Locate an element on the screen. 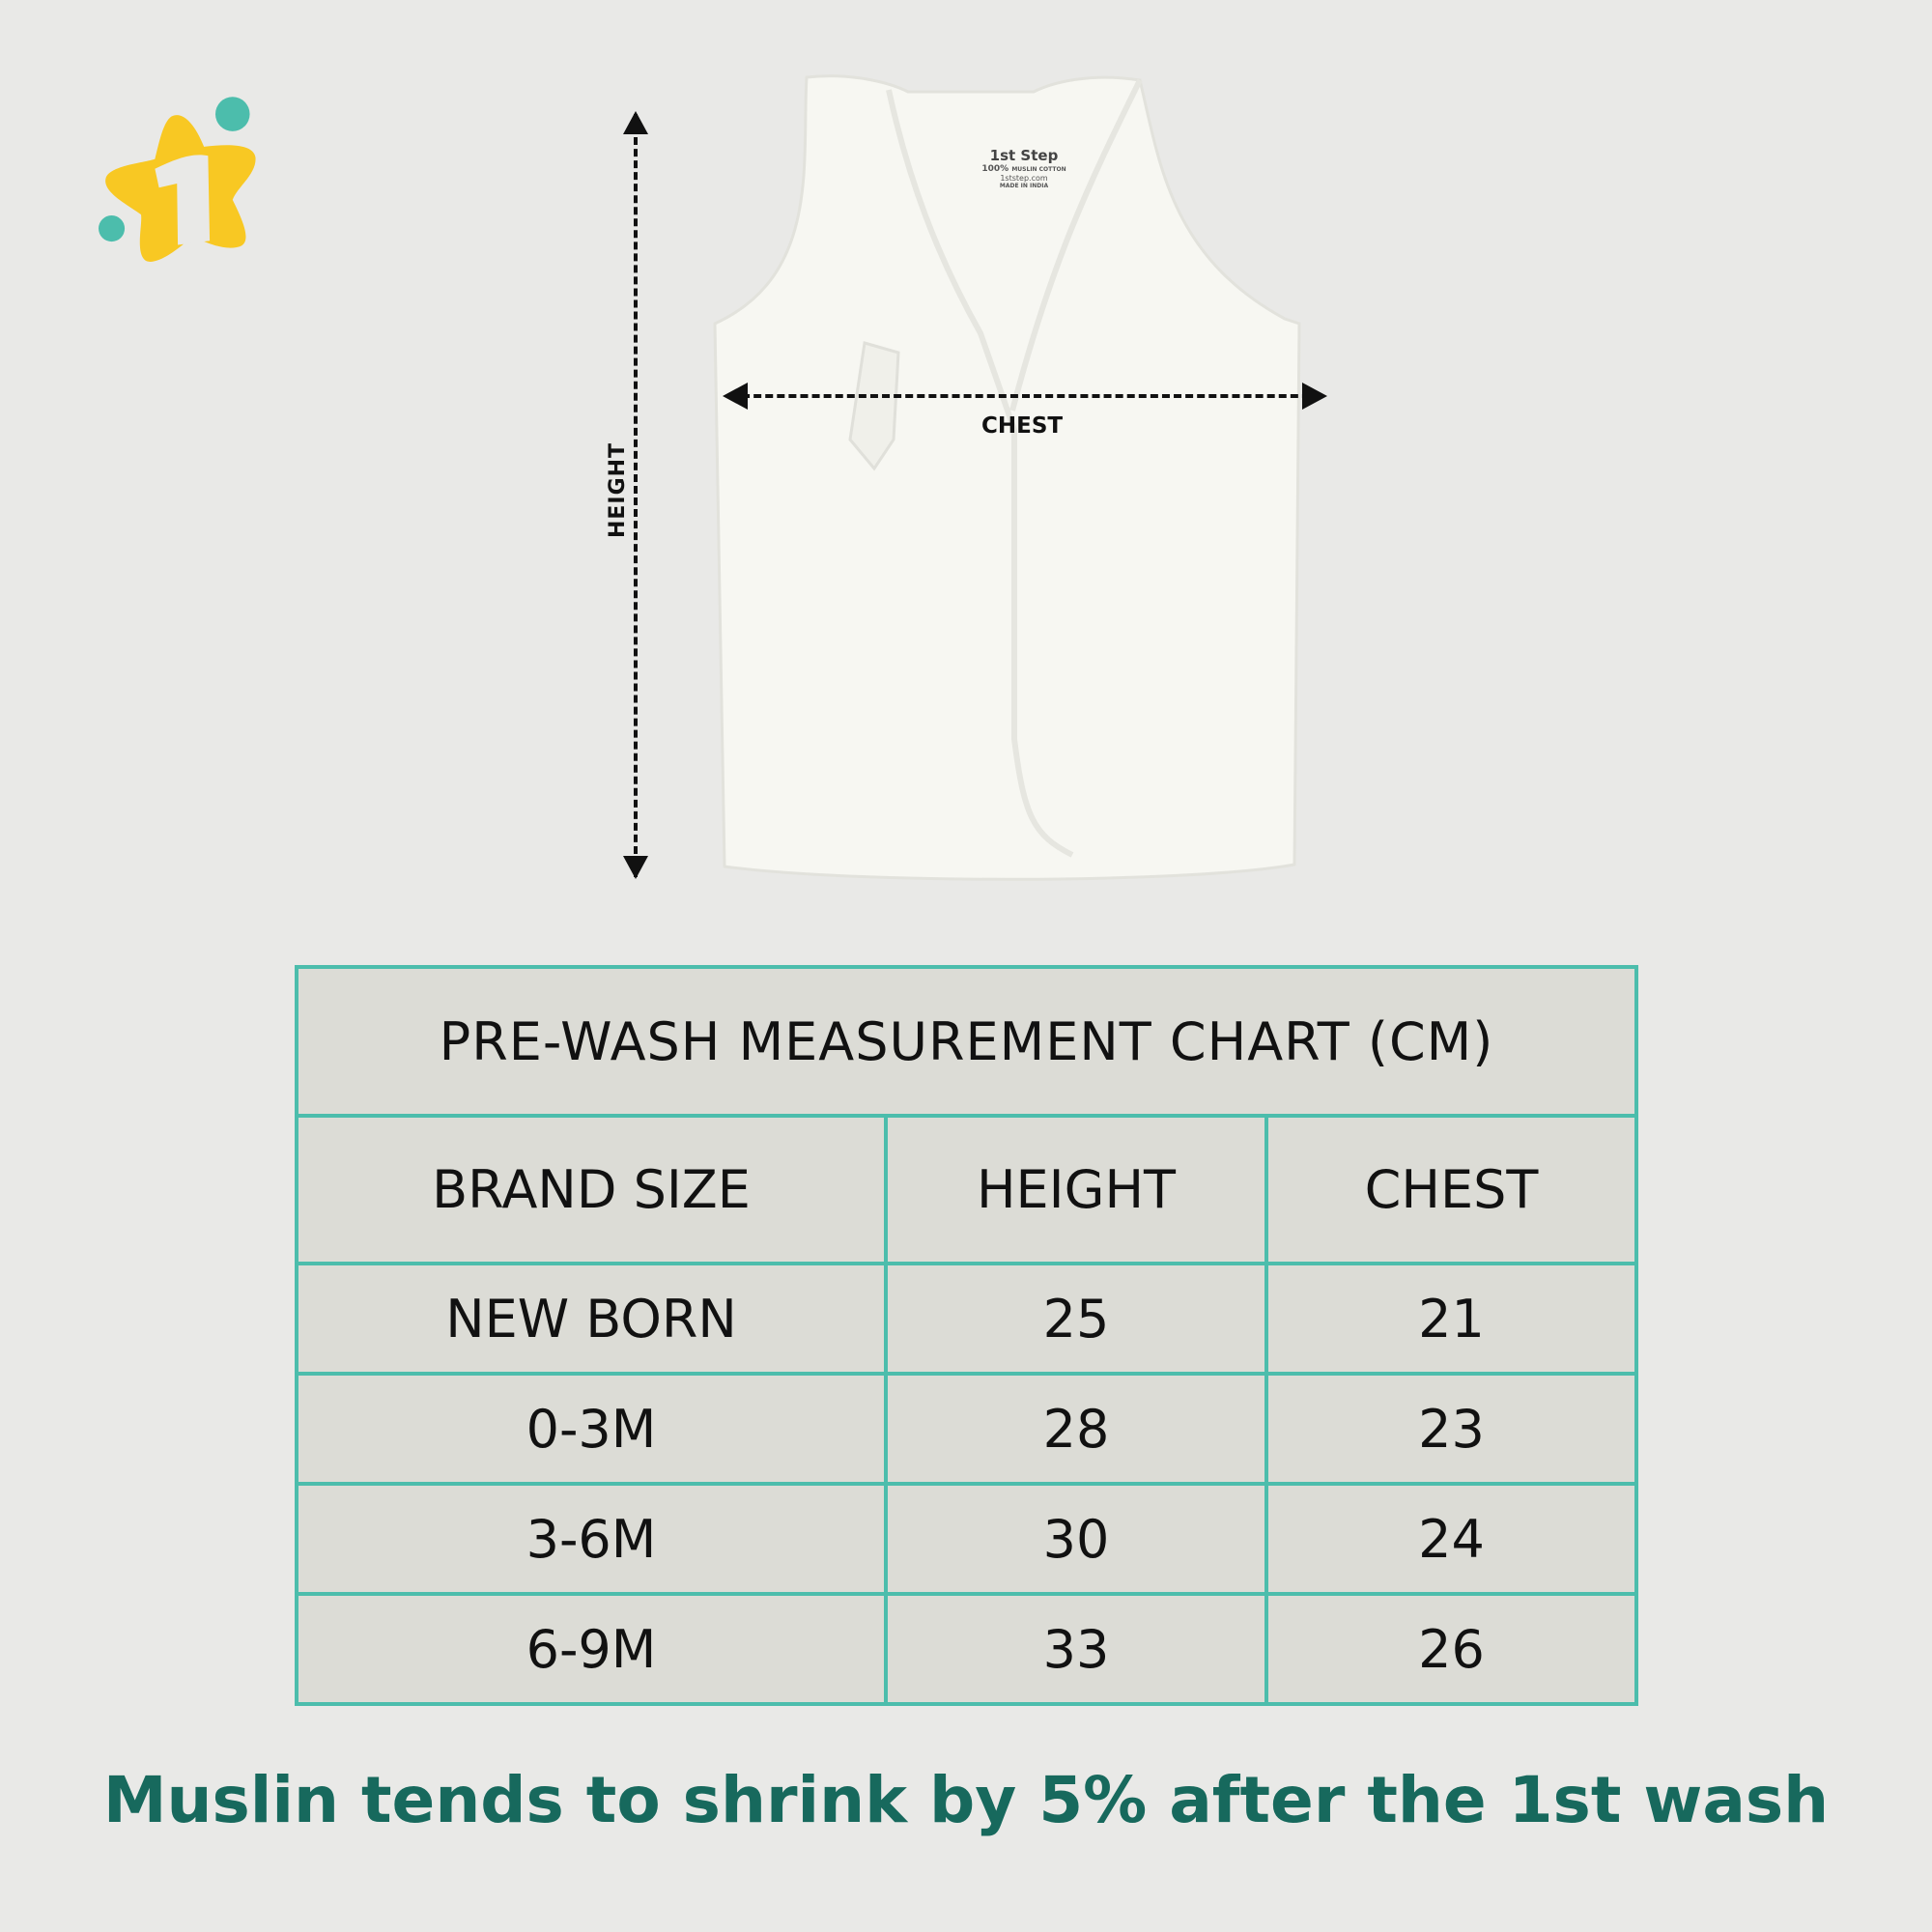  chest-cell: 24 is located at coordinates (1451, 1539).